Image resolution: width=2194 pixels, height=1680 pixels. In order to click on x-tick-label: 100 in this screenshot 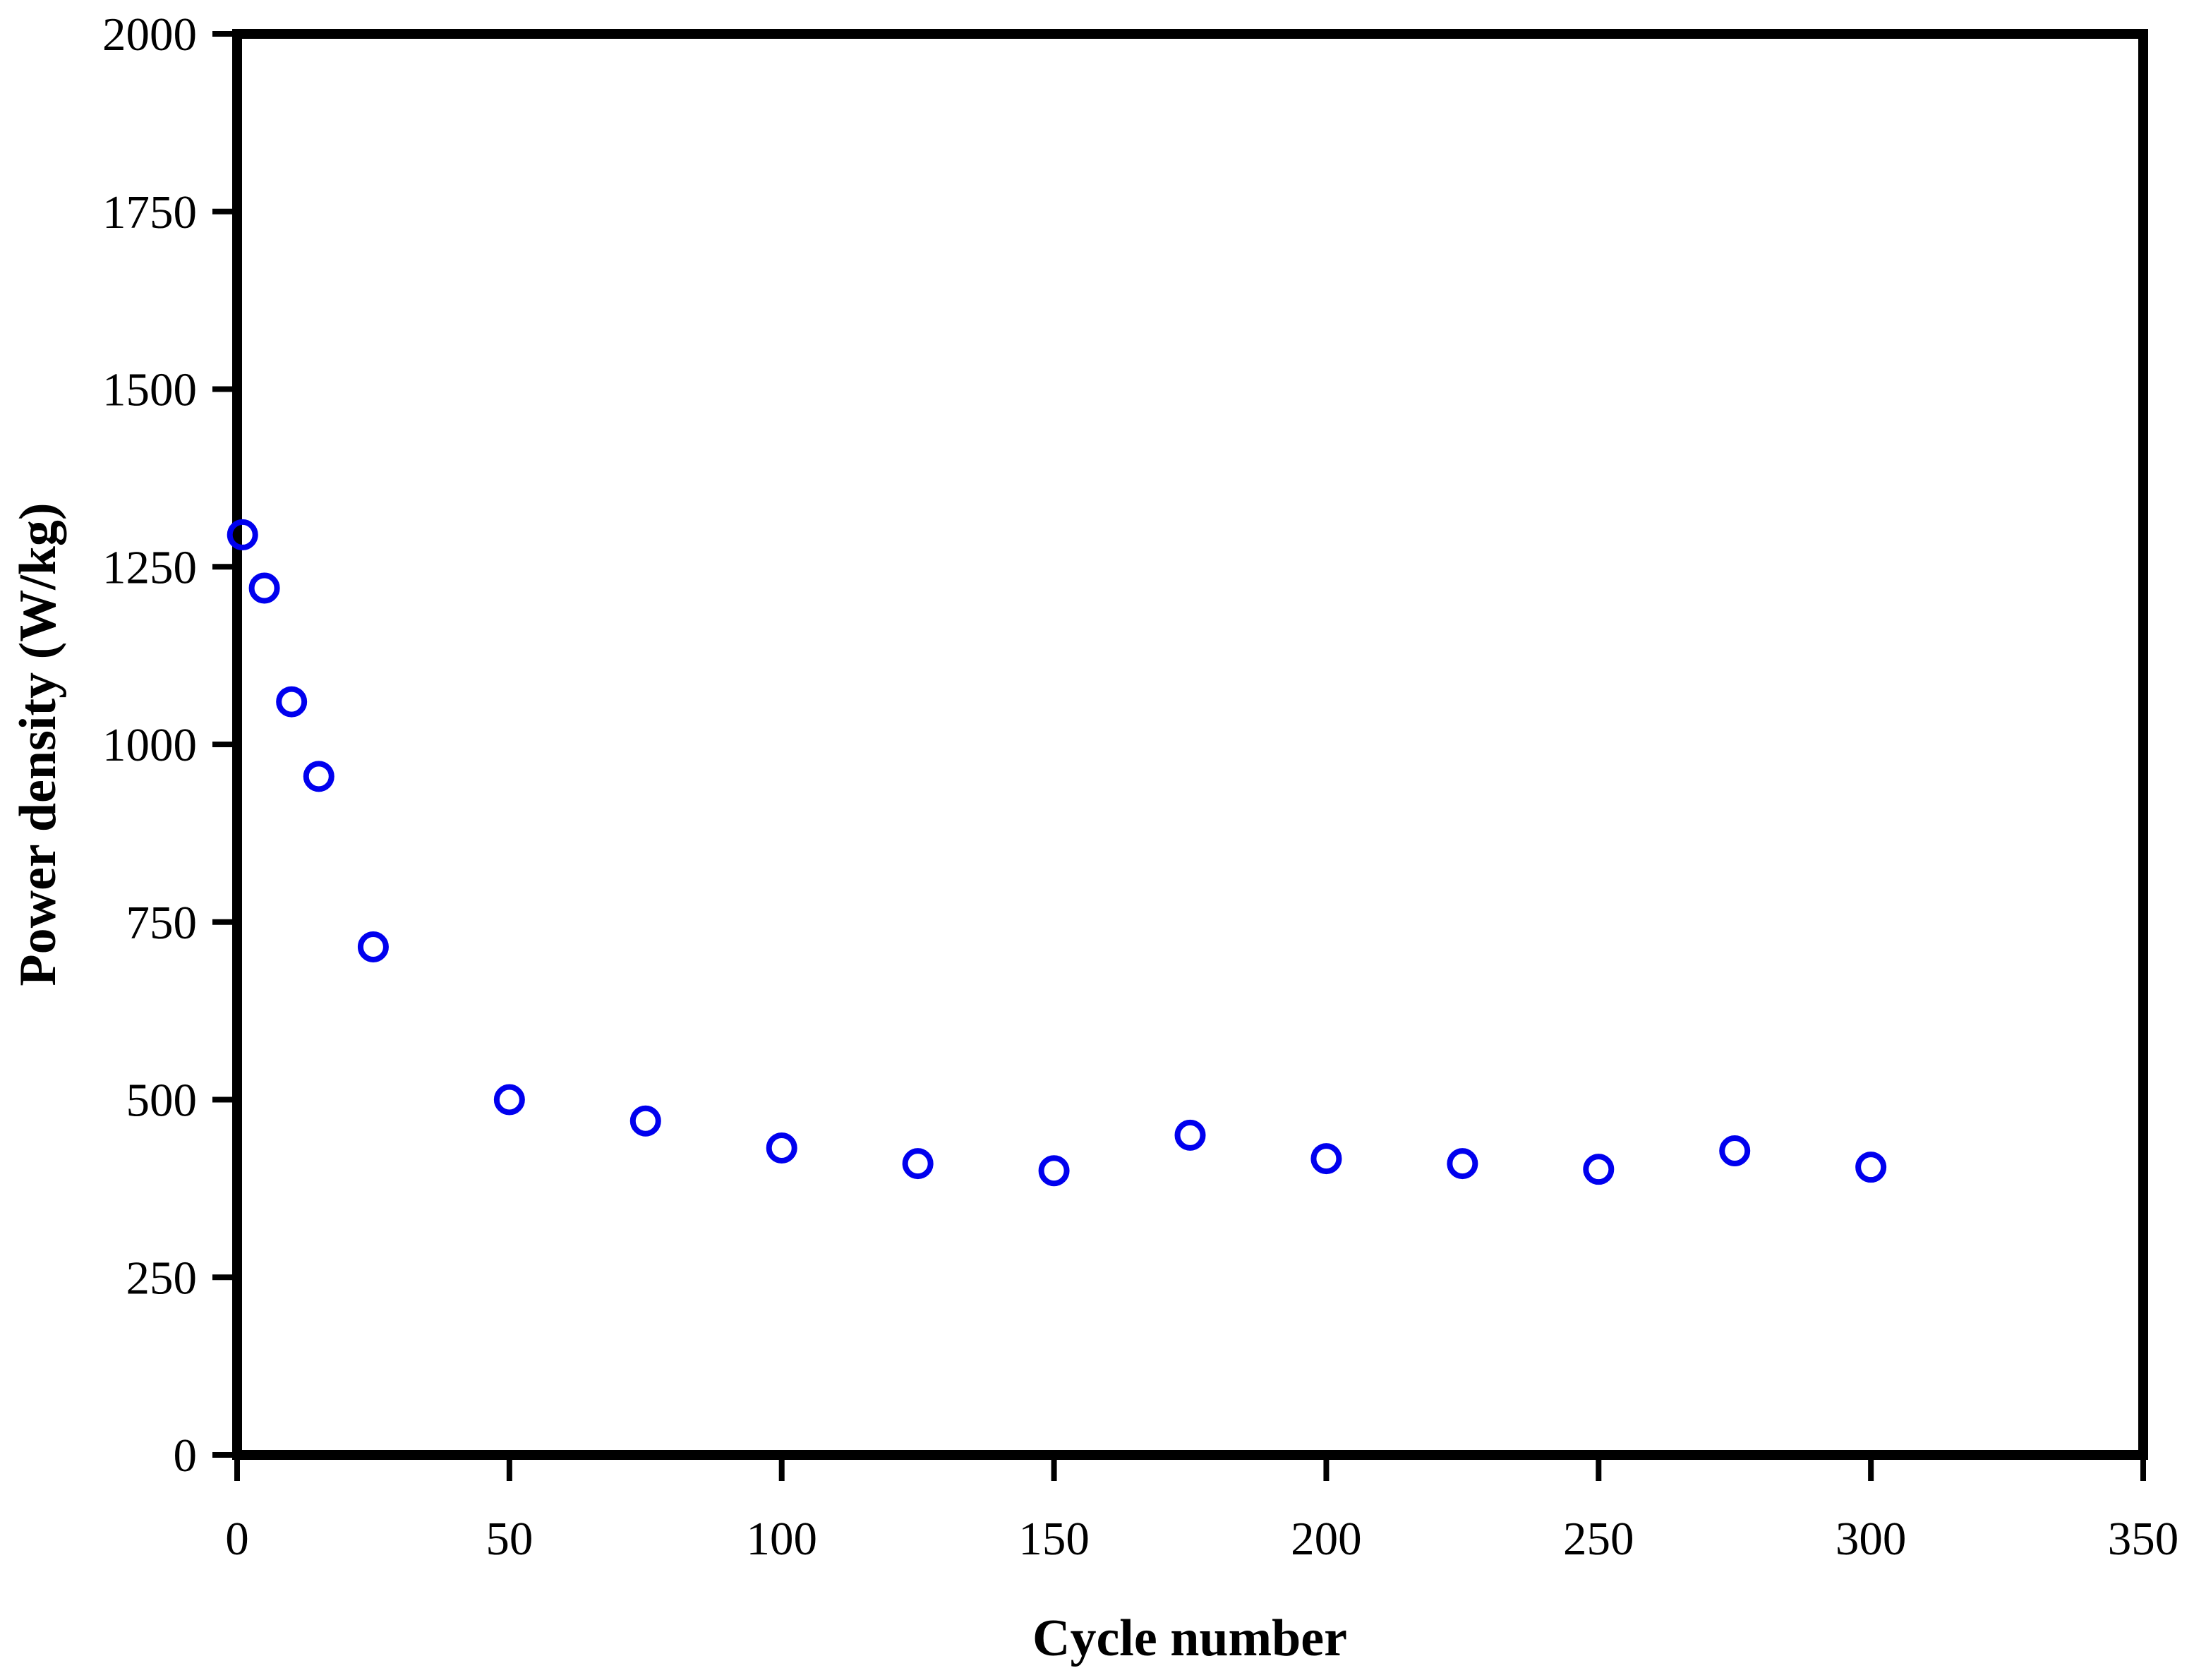, I will do `click(781, 1539)`.